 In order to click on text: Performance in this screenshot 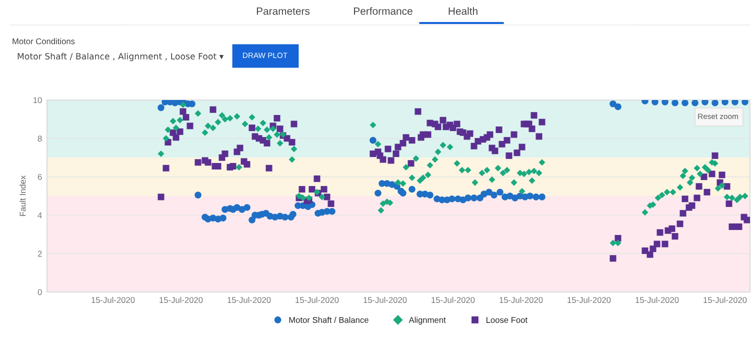, I will do `click(383, 11)`.